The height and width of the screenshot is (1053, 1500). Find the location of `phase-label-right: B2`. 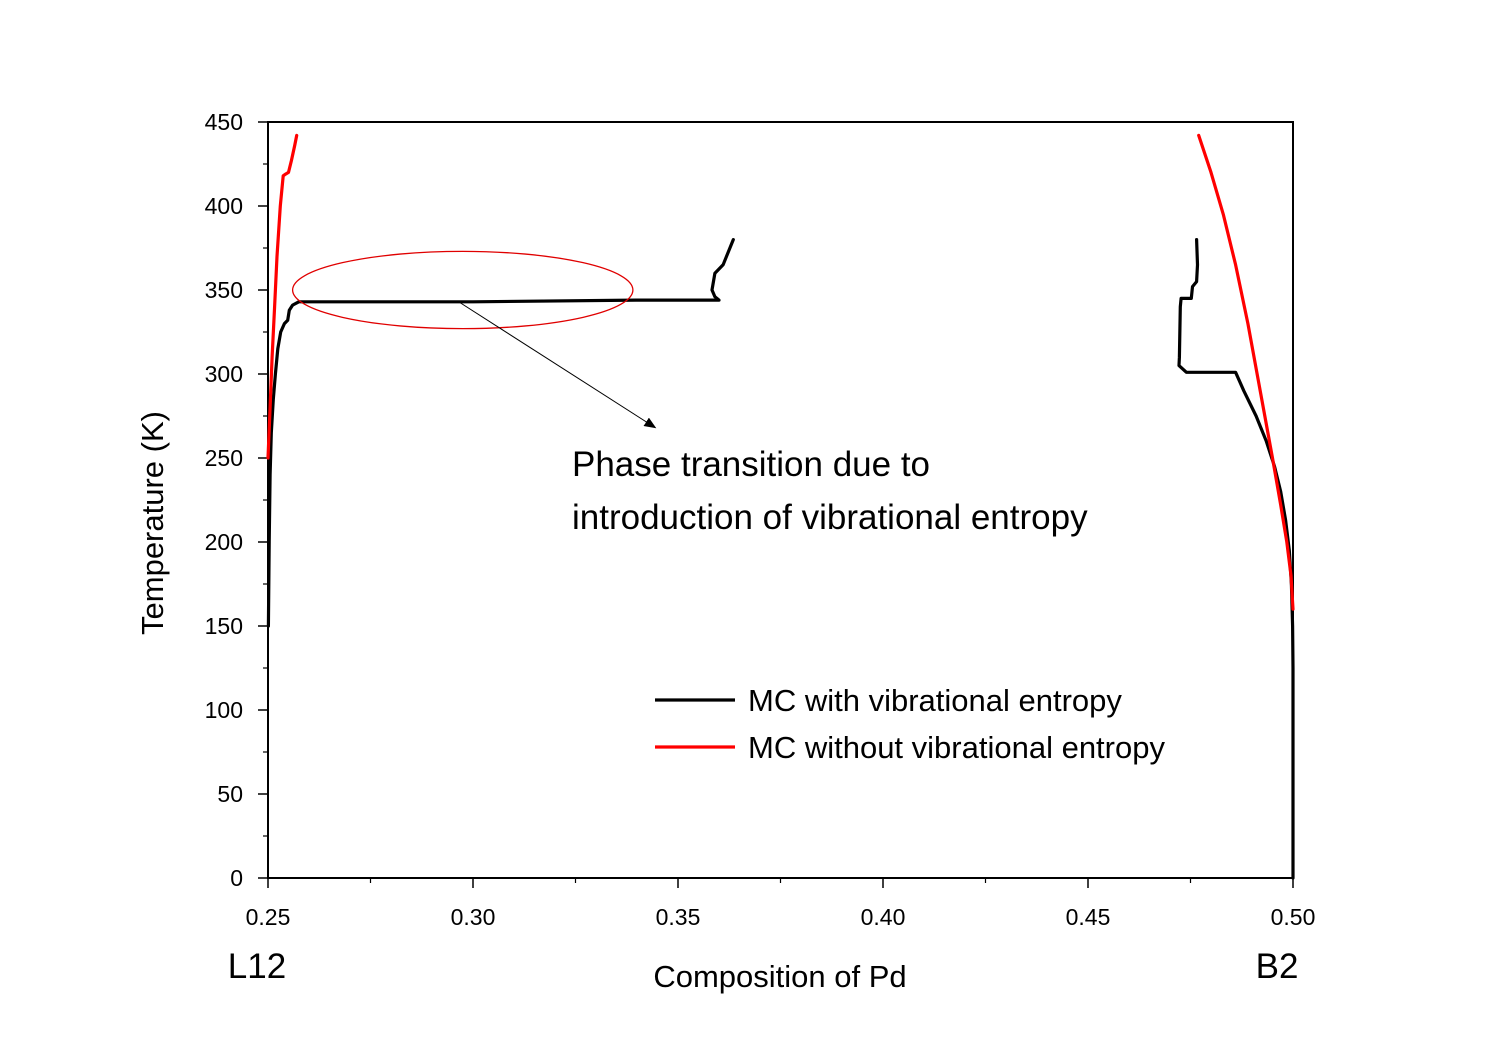

phase-label-right: B2 is located at coordinates (1277, 966).